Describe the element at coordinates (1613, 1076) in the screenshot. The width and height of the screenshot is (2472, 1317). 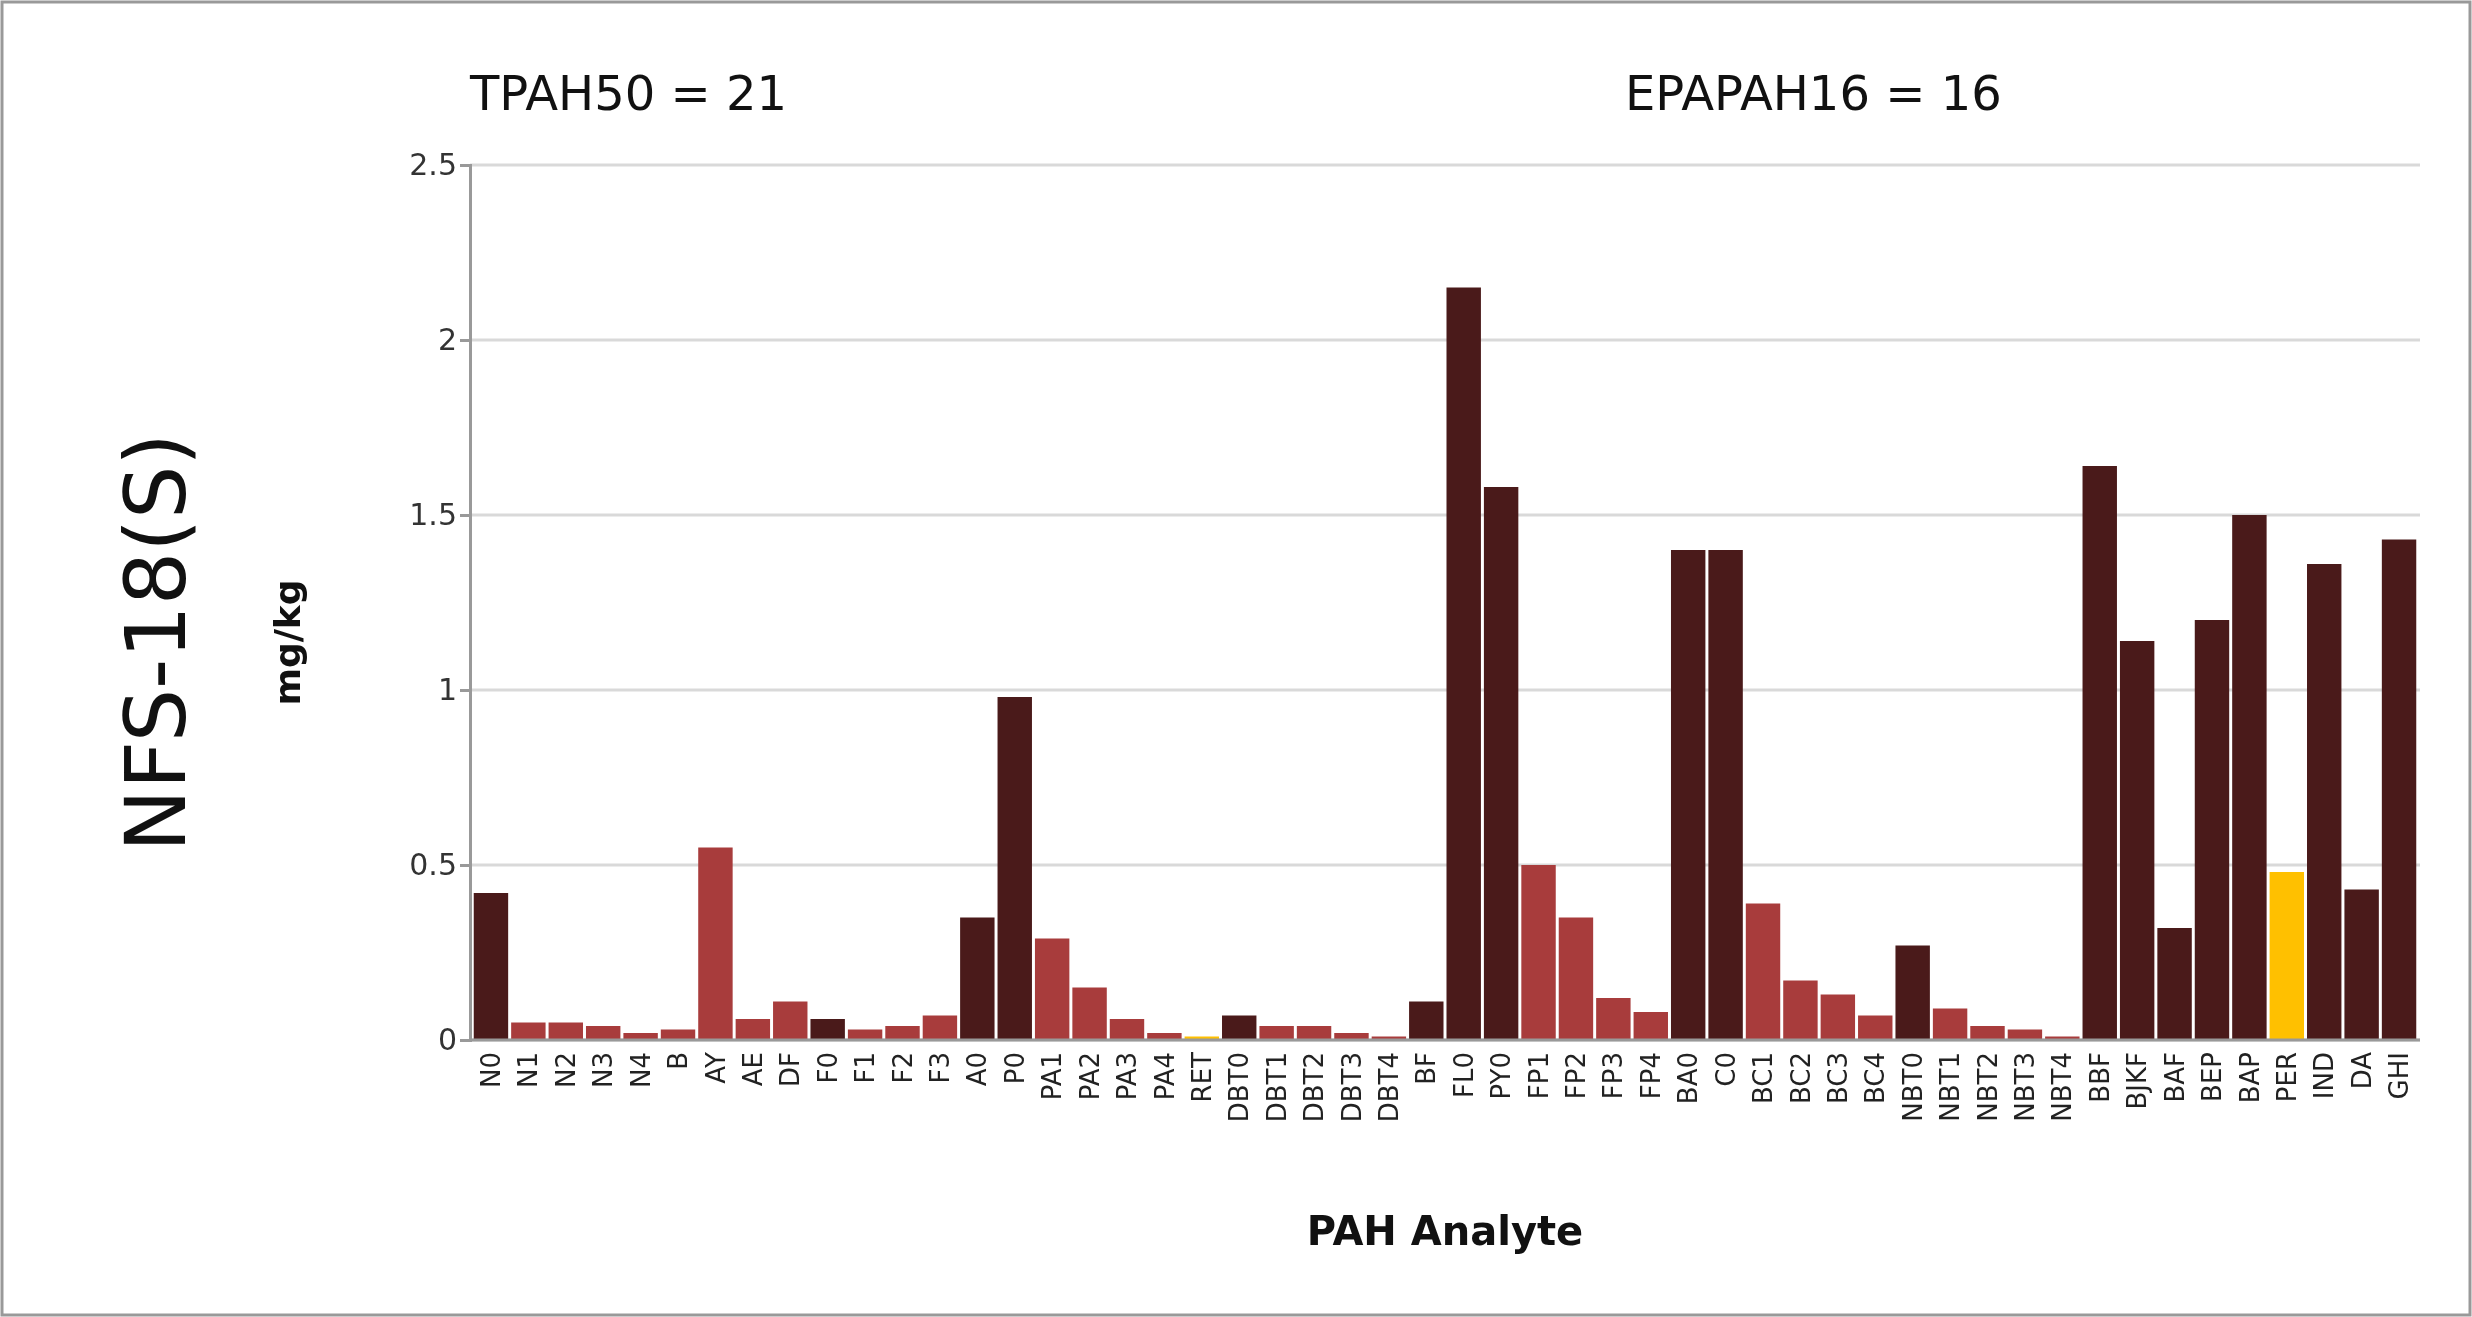
I see `x-tick-label: FP3` at that location.